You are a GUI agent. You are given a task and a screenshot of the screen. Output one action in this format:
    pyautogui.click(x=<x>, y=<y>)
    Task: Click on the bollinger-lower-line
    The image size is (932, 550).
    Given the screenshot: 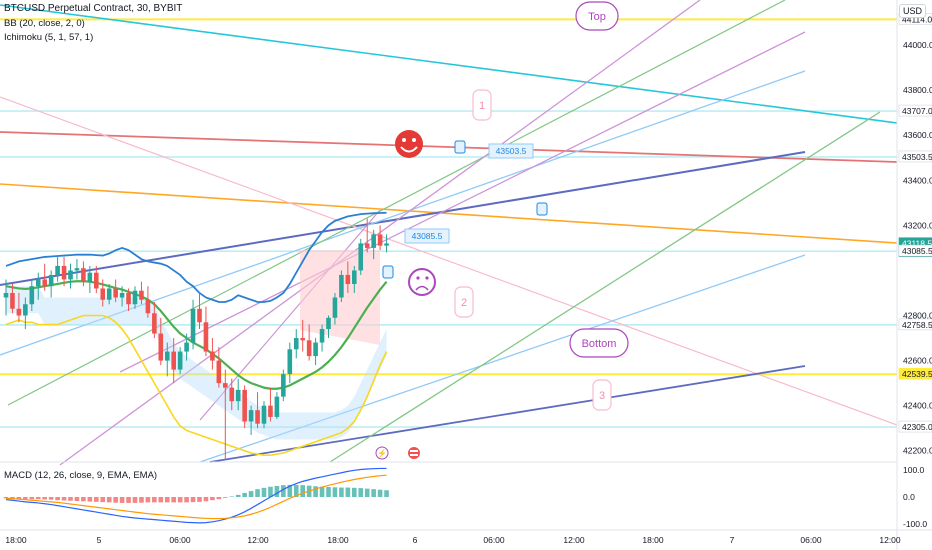 What is the action you would take?
    pyautogui.click(x=196, y=385)
    